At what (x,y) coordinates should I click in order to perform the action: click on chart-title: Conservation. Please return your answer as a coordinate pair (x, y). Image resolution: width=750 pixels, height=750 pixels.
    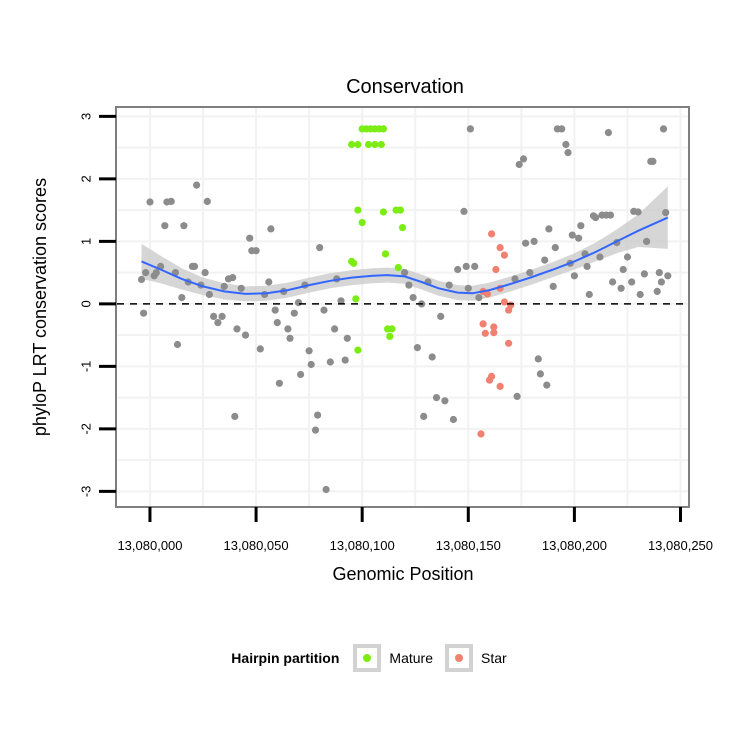
    Looking at the image, I should click on (405, 87).